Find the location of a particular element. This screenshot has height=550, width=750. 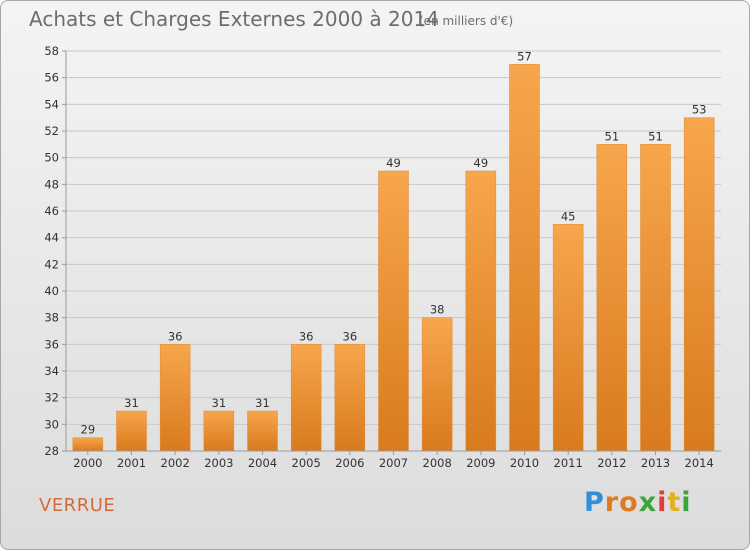

x-tick-label-2014: 2014 is located at coordinates (699, 463).